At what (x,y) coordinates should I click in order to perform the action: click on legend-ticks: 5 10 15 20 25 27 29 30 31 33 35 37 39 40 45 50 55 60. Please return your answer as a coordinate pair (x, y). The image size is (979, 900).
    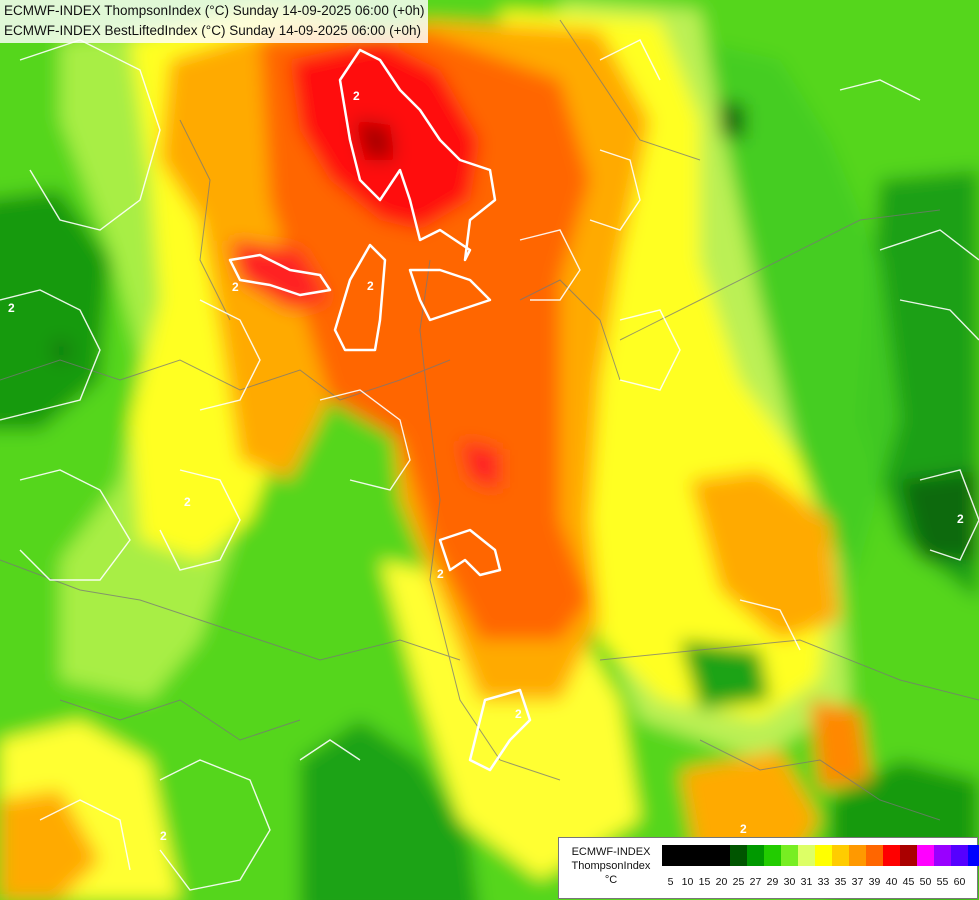
    Looking at the image, I should click on (815, 882).